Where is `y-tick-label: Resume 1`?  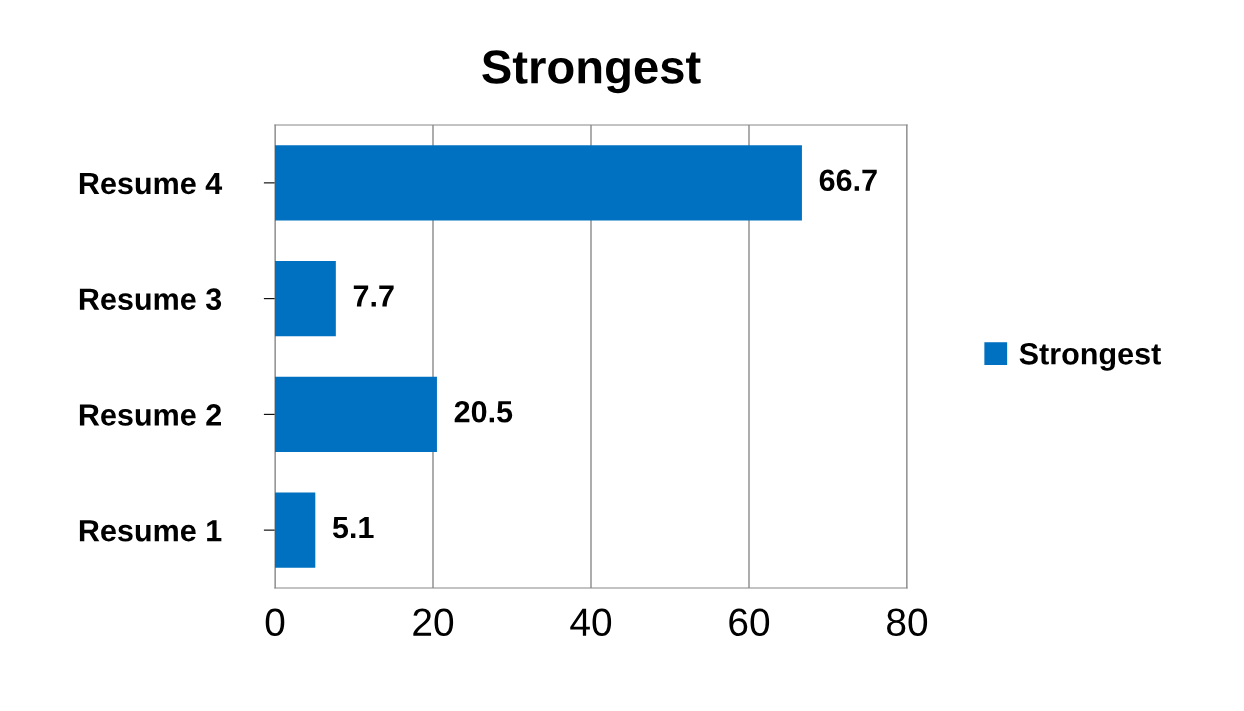 y-tick-label: Resume 1 is located at coordinates (150, 531).